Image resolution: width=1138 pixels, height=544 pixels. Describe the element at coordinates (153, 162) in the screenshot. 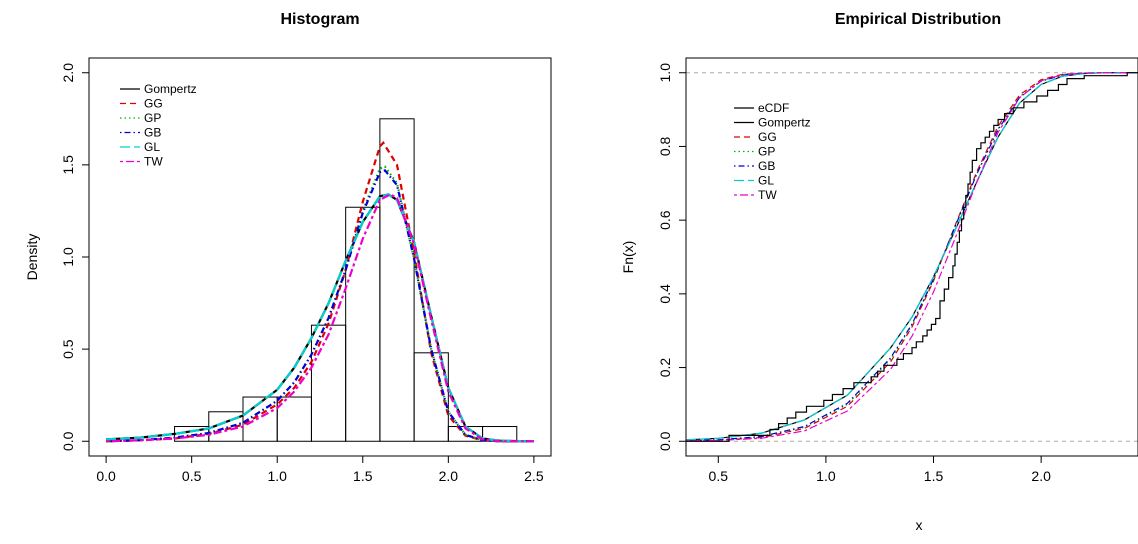

I see `histogram-legend-label-tw: TW` at that location.